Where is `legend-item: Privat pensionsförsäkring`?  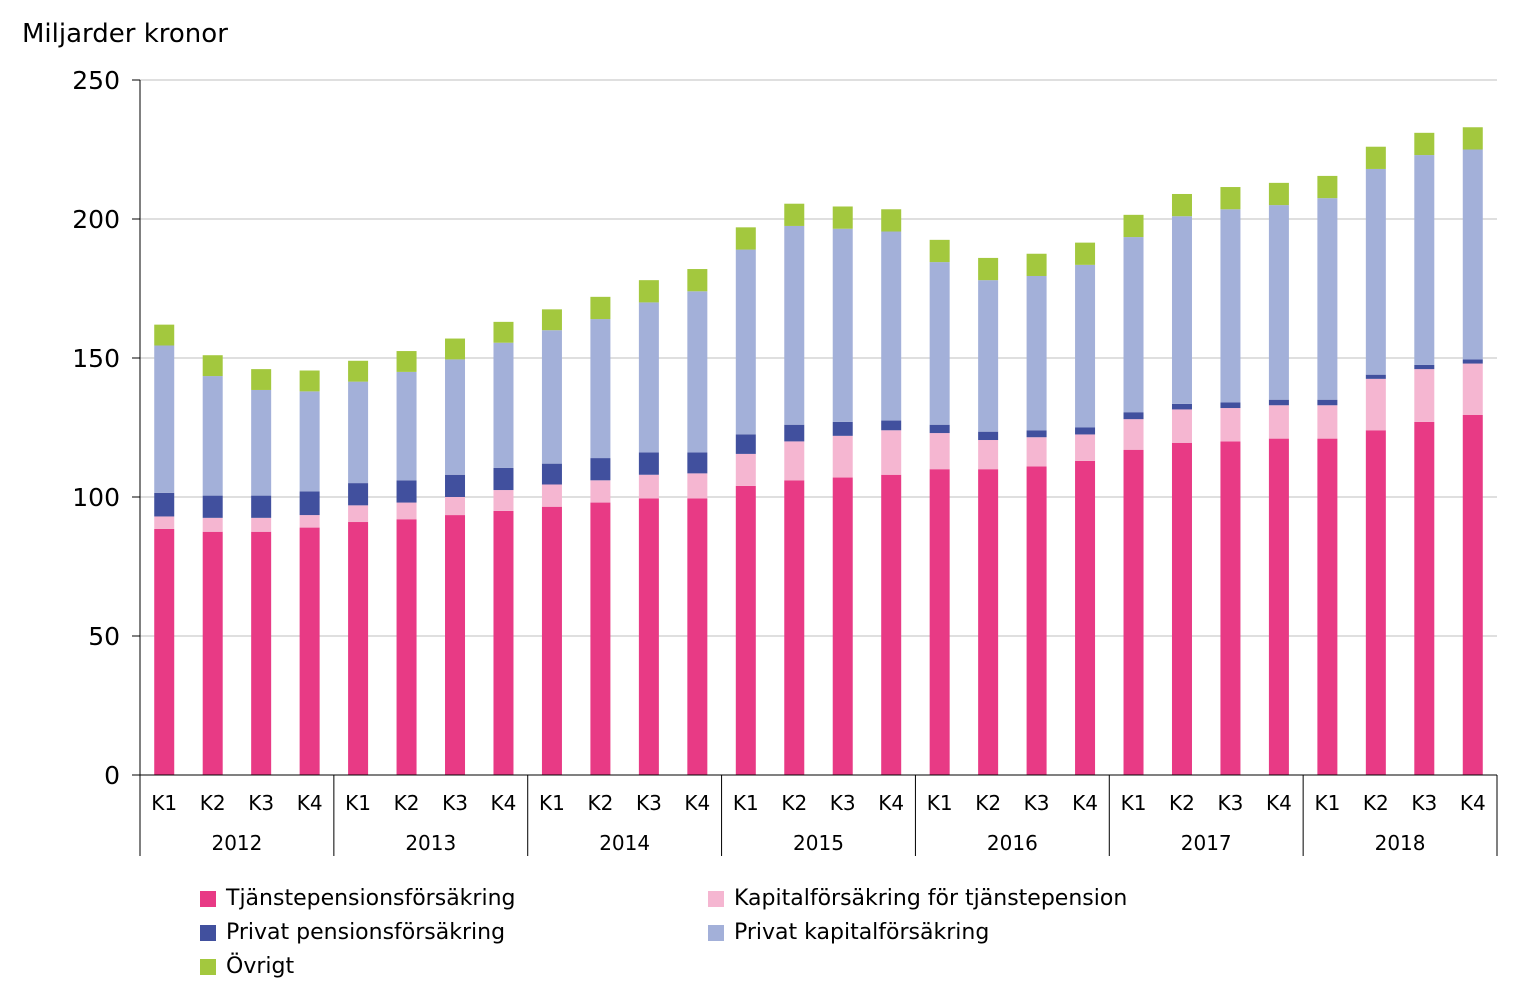
legend-item: Privat pensionsförsäkring is located at coordinates (352, 932).